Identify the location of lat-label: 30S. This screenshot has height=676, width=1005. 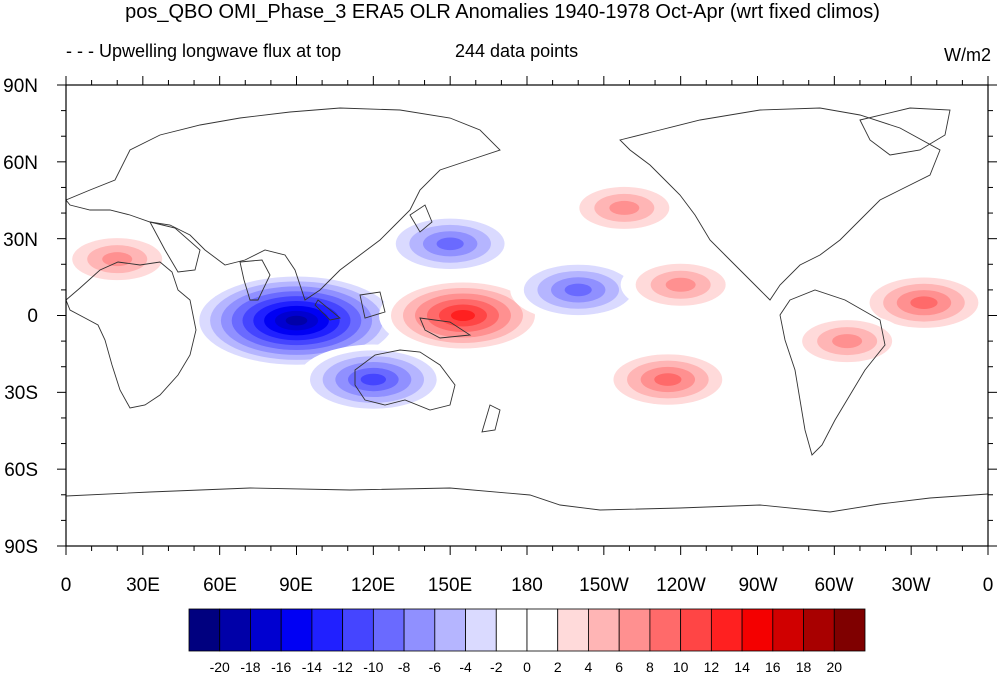
(21, 393).